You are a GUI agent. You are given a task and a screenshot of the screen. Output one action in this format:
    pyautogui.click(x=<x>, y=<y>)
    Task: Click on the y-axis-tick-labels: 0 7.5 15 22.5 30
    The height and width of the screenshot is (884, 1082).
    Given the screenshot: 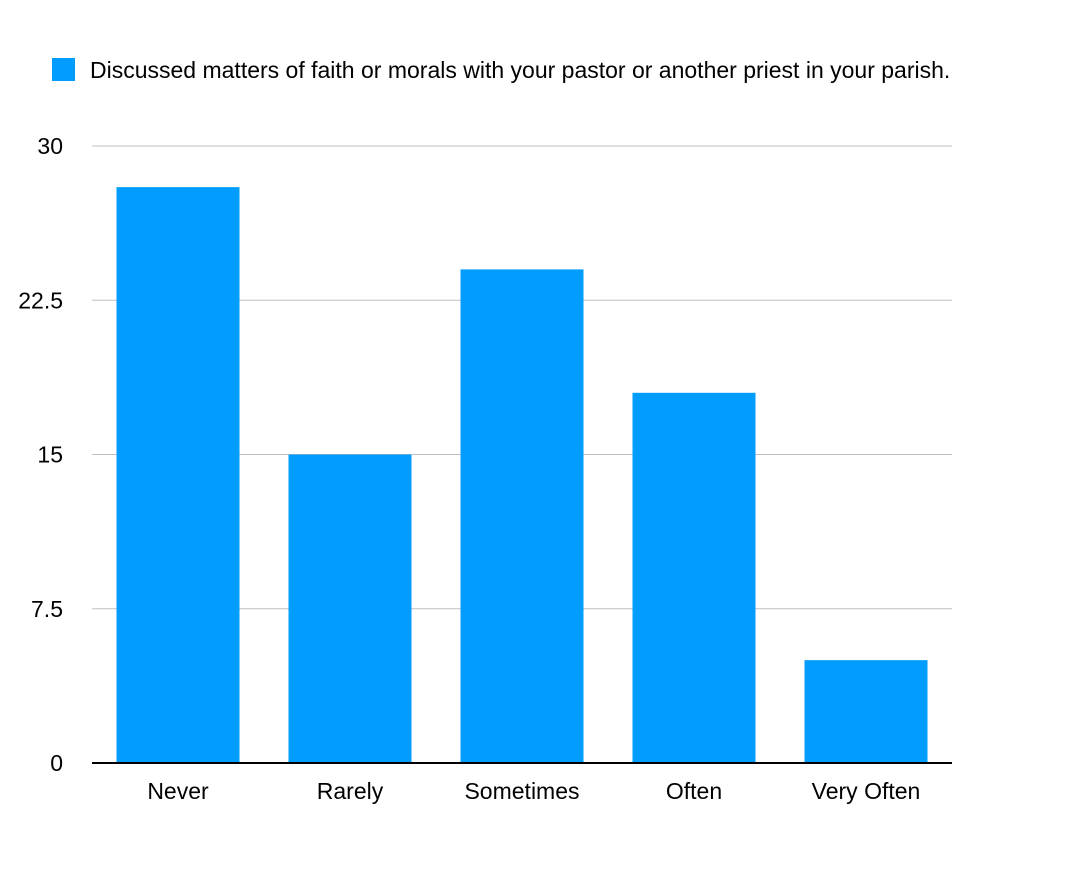 What is the action you would take?
    pyautogui.click(x=40, y=454)
    